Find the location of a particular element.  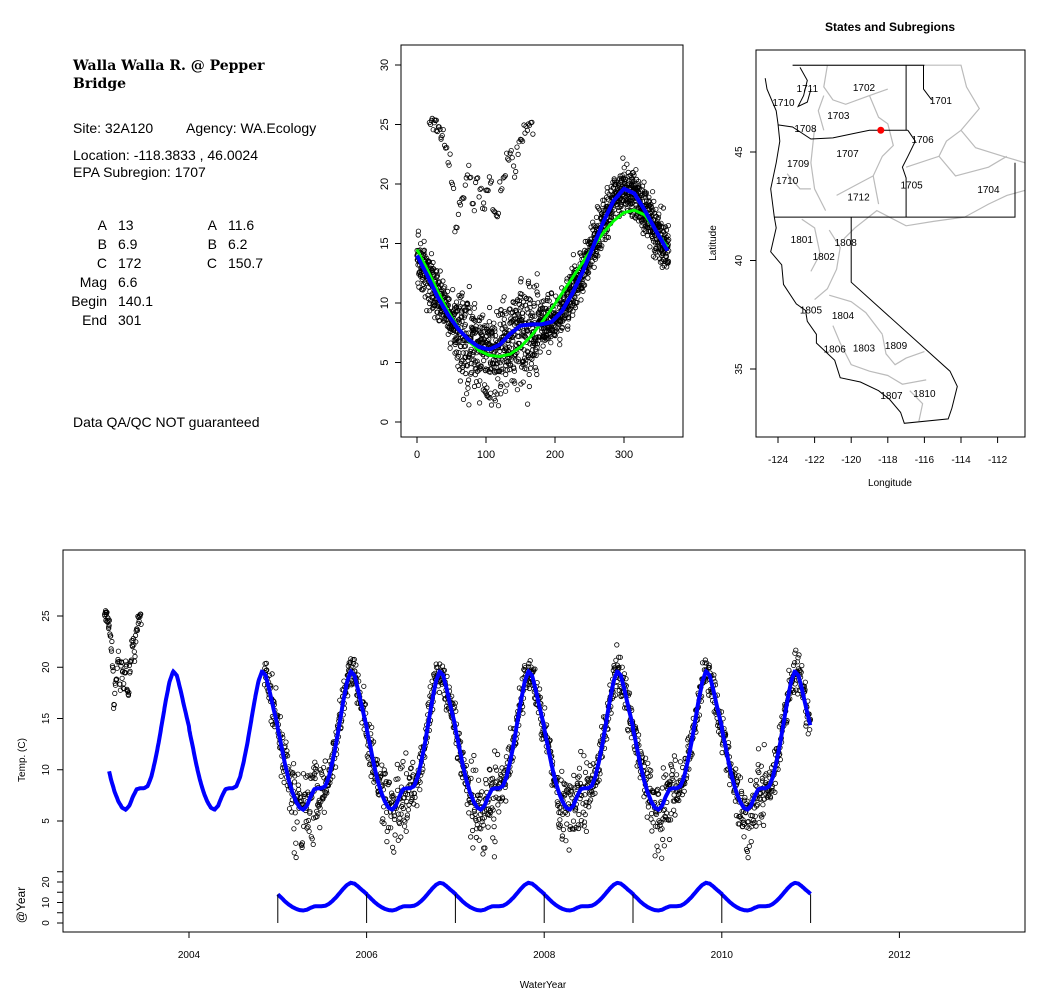

region-label: 1804 is located at coordinates (843, 316).